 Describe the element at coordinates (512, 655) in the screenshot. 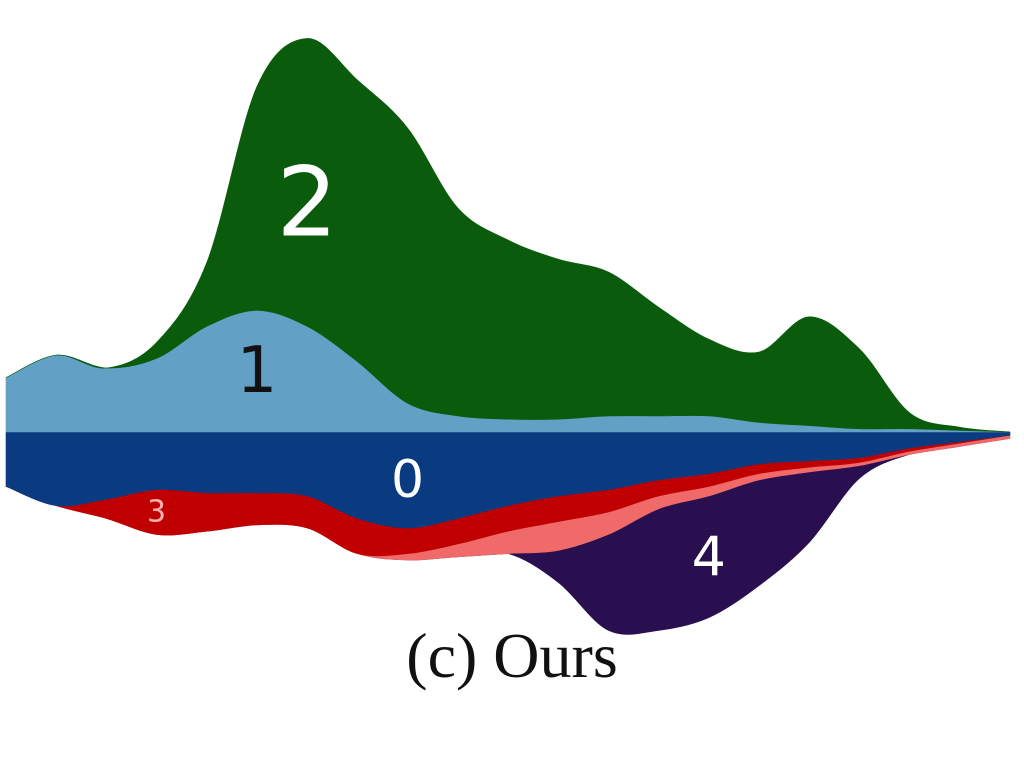

I see `figure-caption: (c) Ours` at that location.